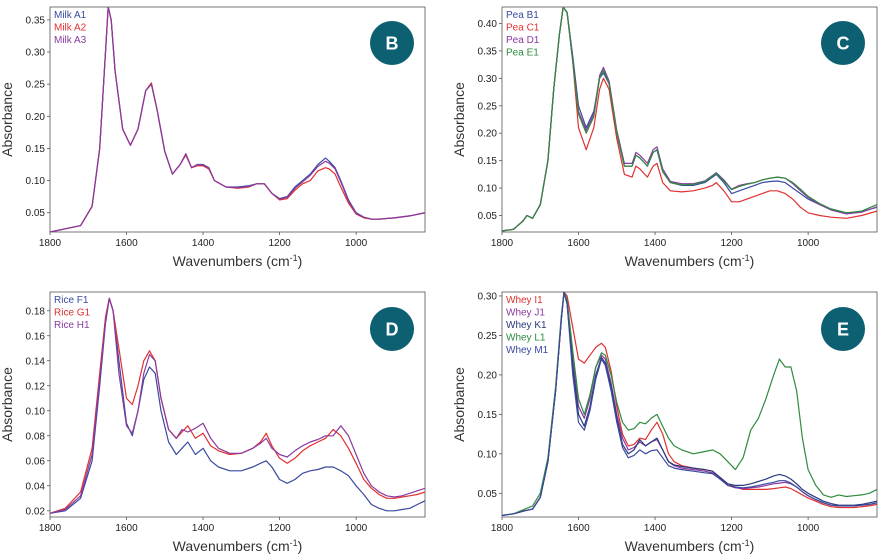 This screenshot has width=881, height=558. Describe the element at coordinates (70, 28) in the screenshot. I see `legend-entry: Milk A2` at that location.